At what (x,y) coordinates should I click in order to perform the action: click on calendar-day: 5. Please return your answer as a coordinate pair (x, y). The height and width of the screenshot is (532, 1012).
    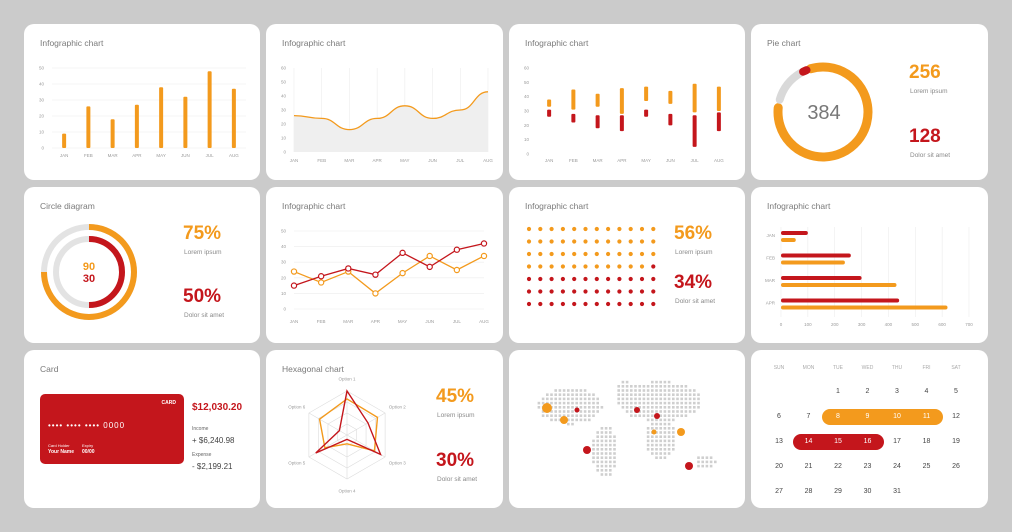
    Looking at the image, I should click on (956, 391).